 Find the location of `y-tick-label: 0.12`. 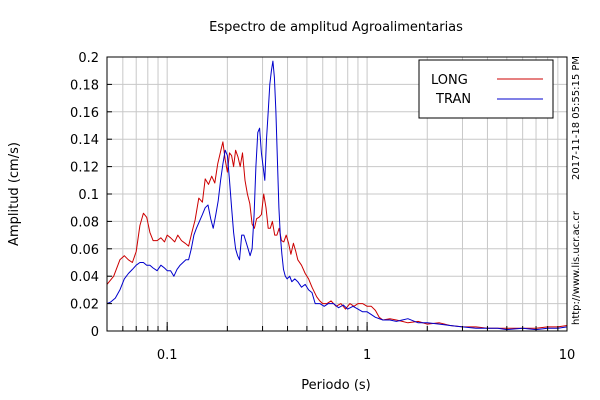

y-tick-label: 0.12 is located at coordinates (84, 168).